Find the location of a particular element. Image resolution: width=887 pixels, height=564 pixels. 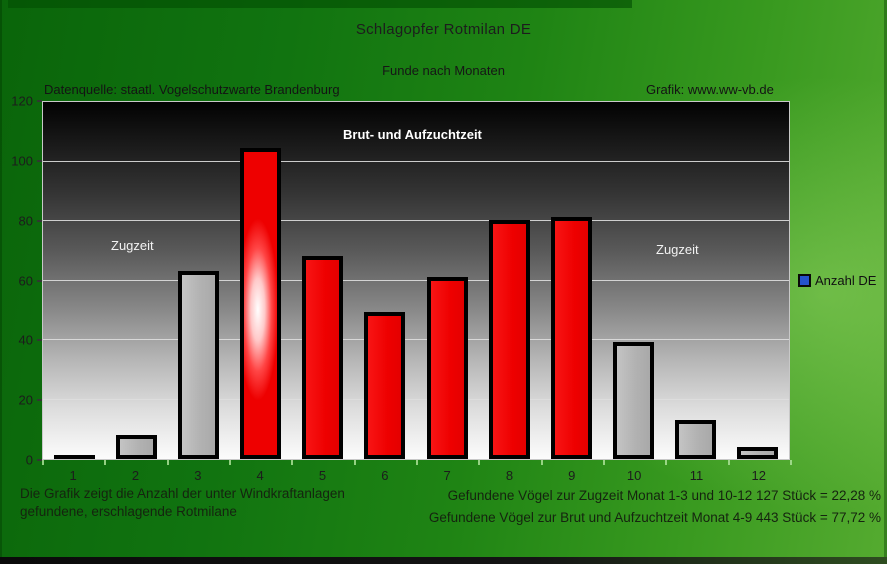

y-tick-label-0: 0 is located at coordinates (29, 460).